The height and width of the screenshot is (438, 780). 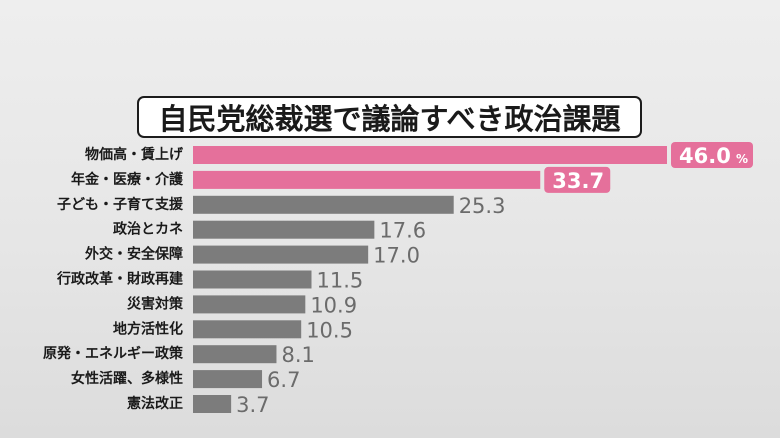 I want to click on category-label: 政治とカネ, so click(x=148, y=229).